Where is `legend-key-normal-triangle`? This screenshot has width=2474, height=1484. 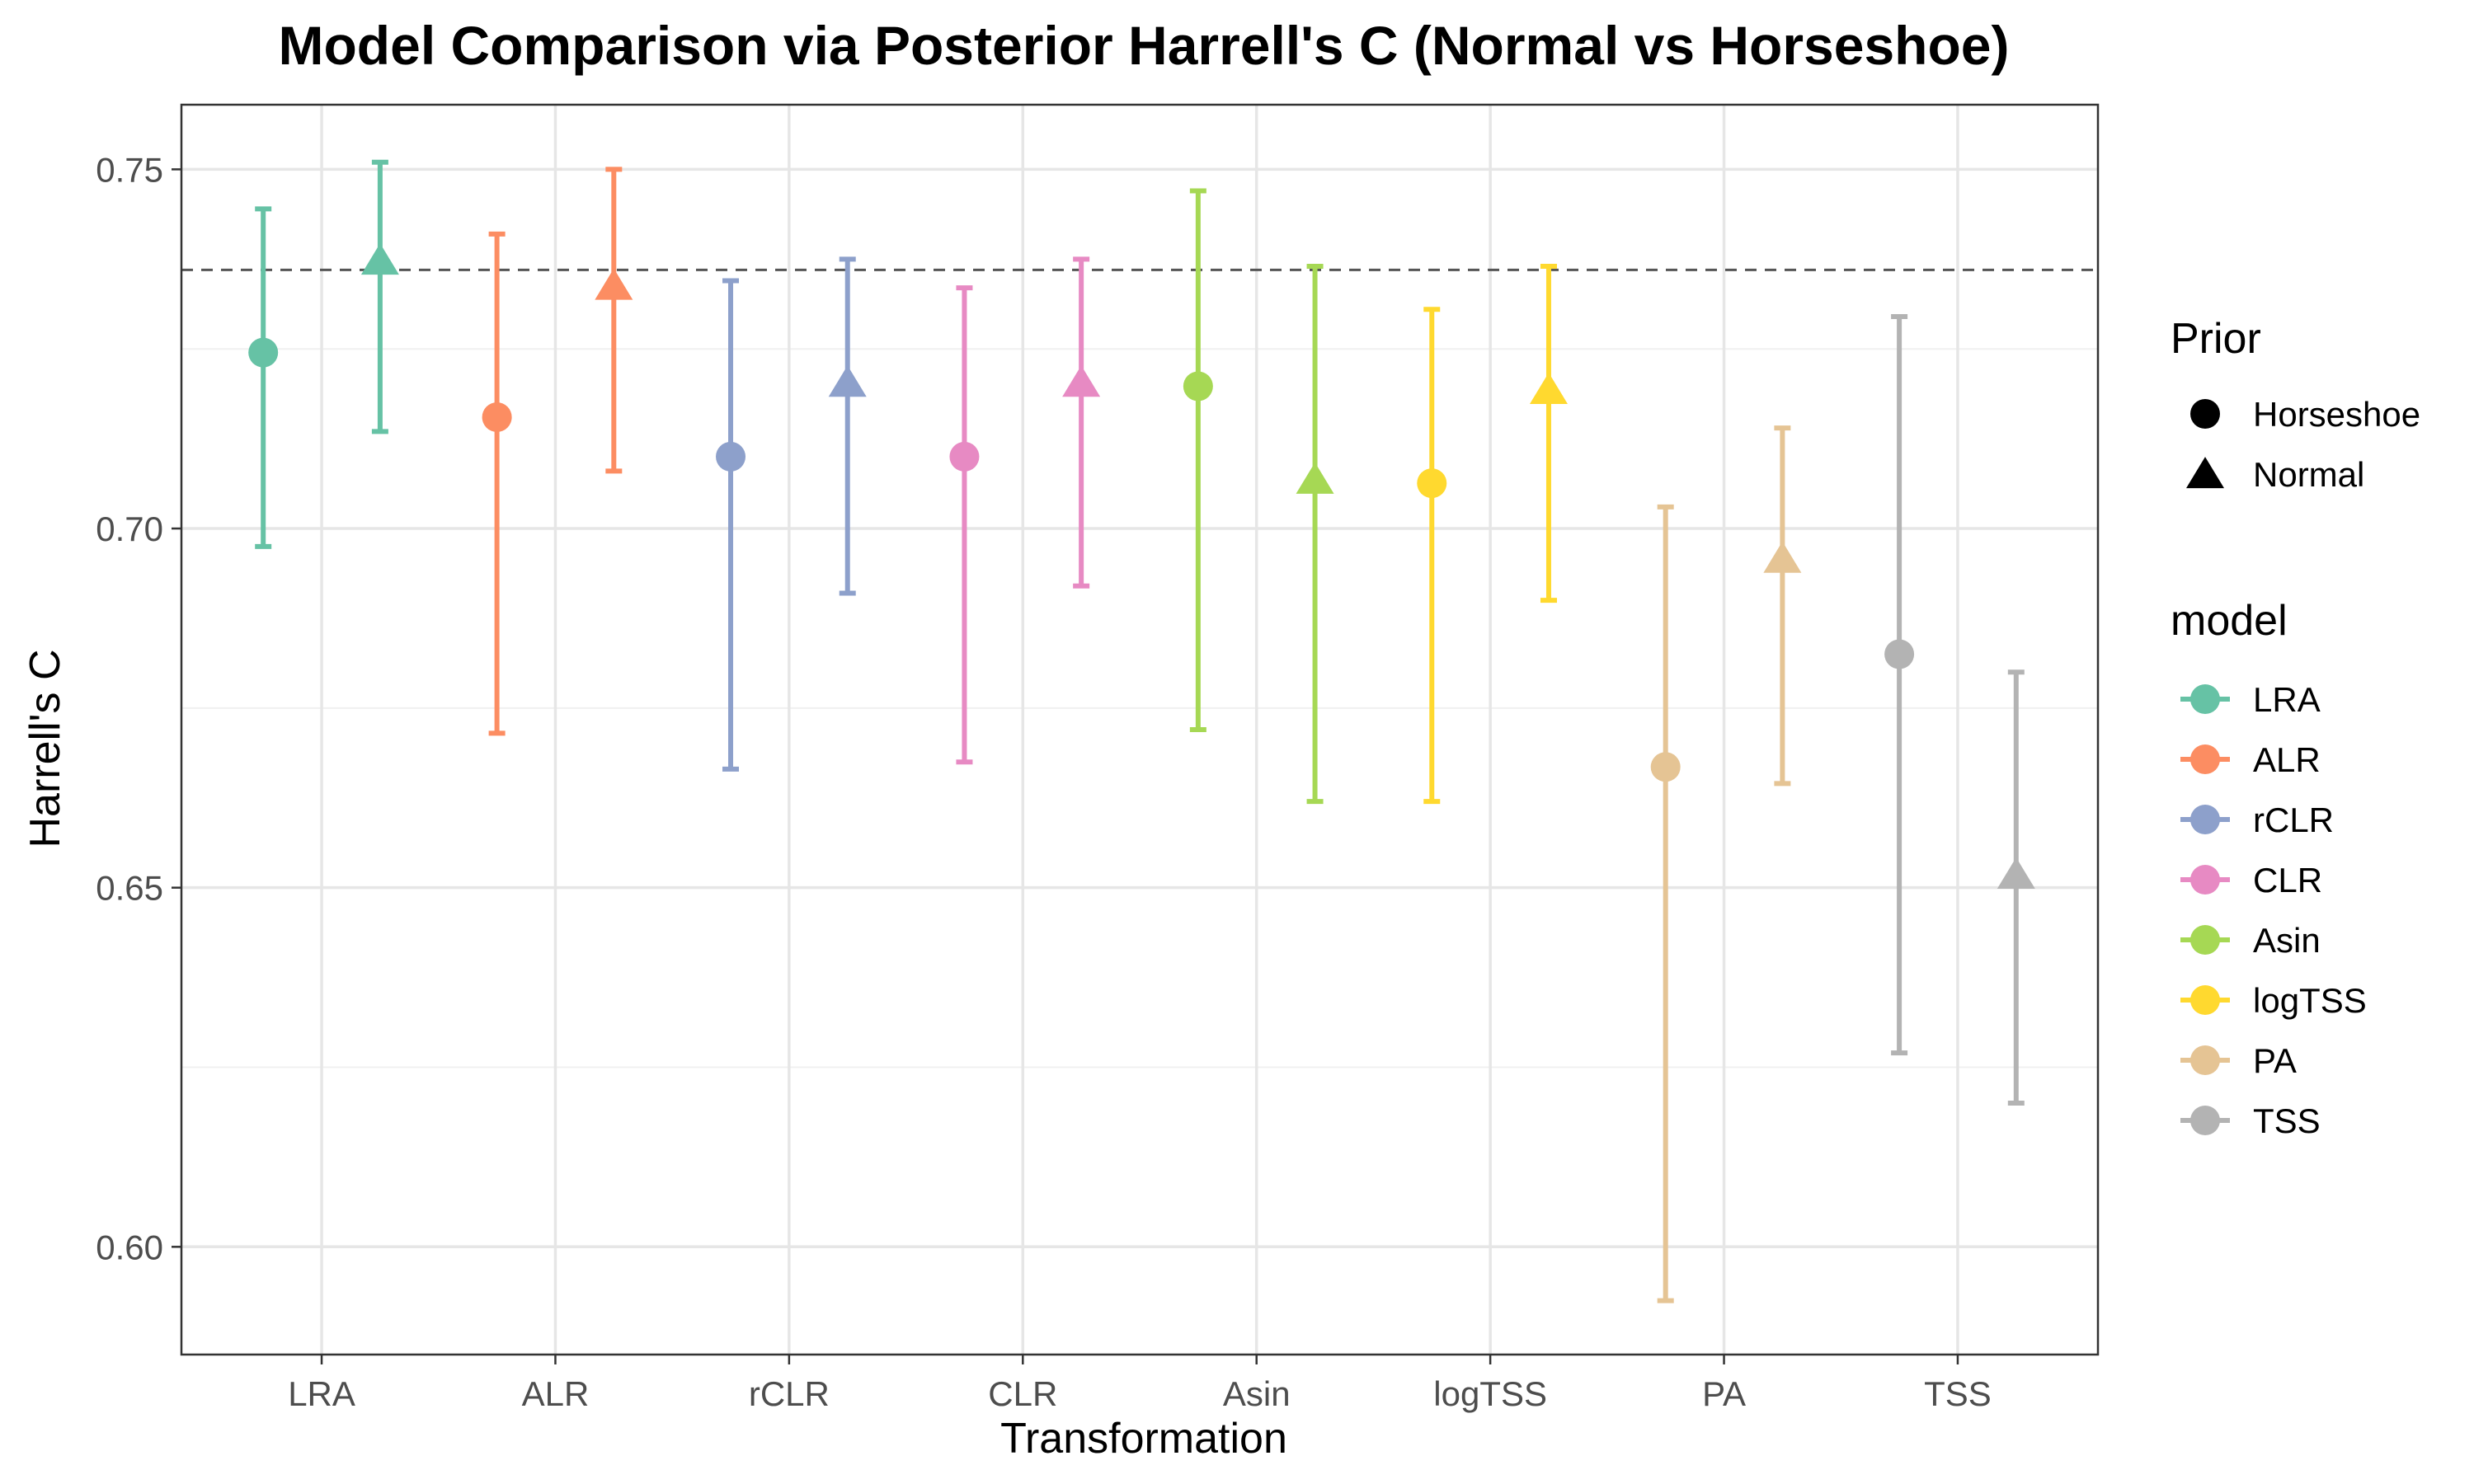 legend-key-normal-triangle is located at coordinates (2205, 473).